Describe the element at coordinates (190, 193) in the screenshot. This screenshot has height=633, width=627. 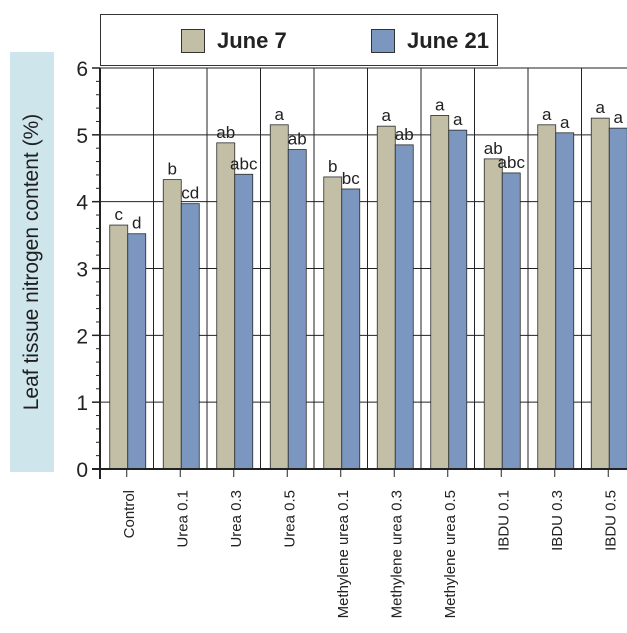
I see `significance-letter-june-21-1: cd` at that location.